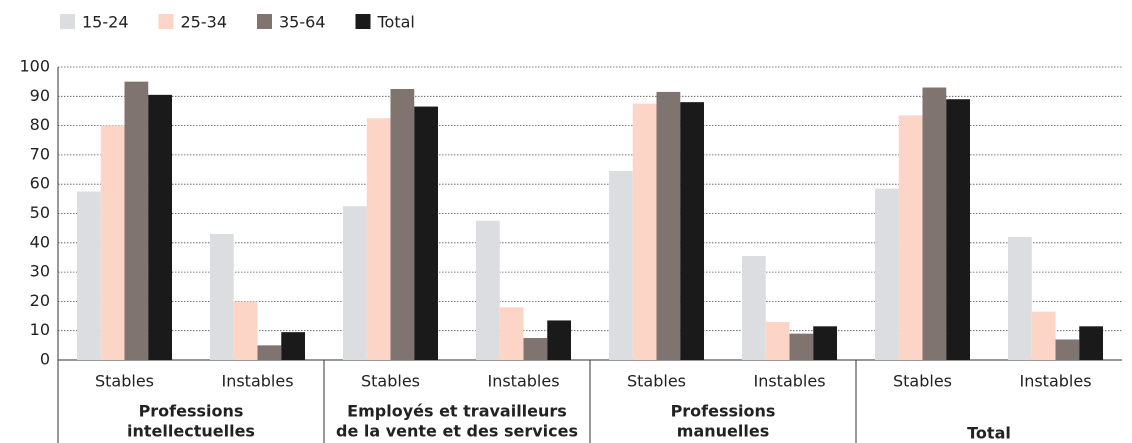  Describe the element at coordinates (40, 183) in the screenshot. I see `y-tick-label: 60` at that location.